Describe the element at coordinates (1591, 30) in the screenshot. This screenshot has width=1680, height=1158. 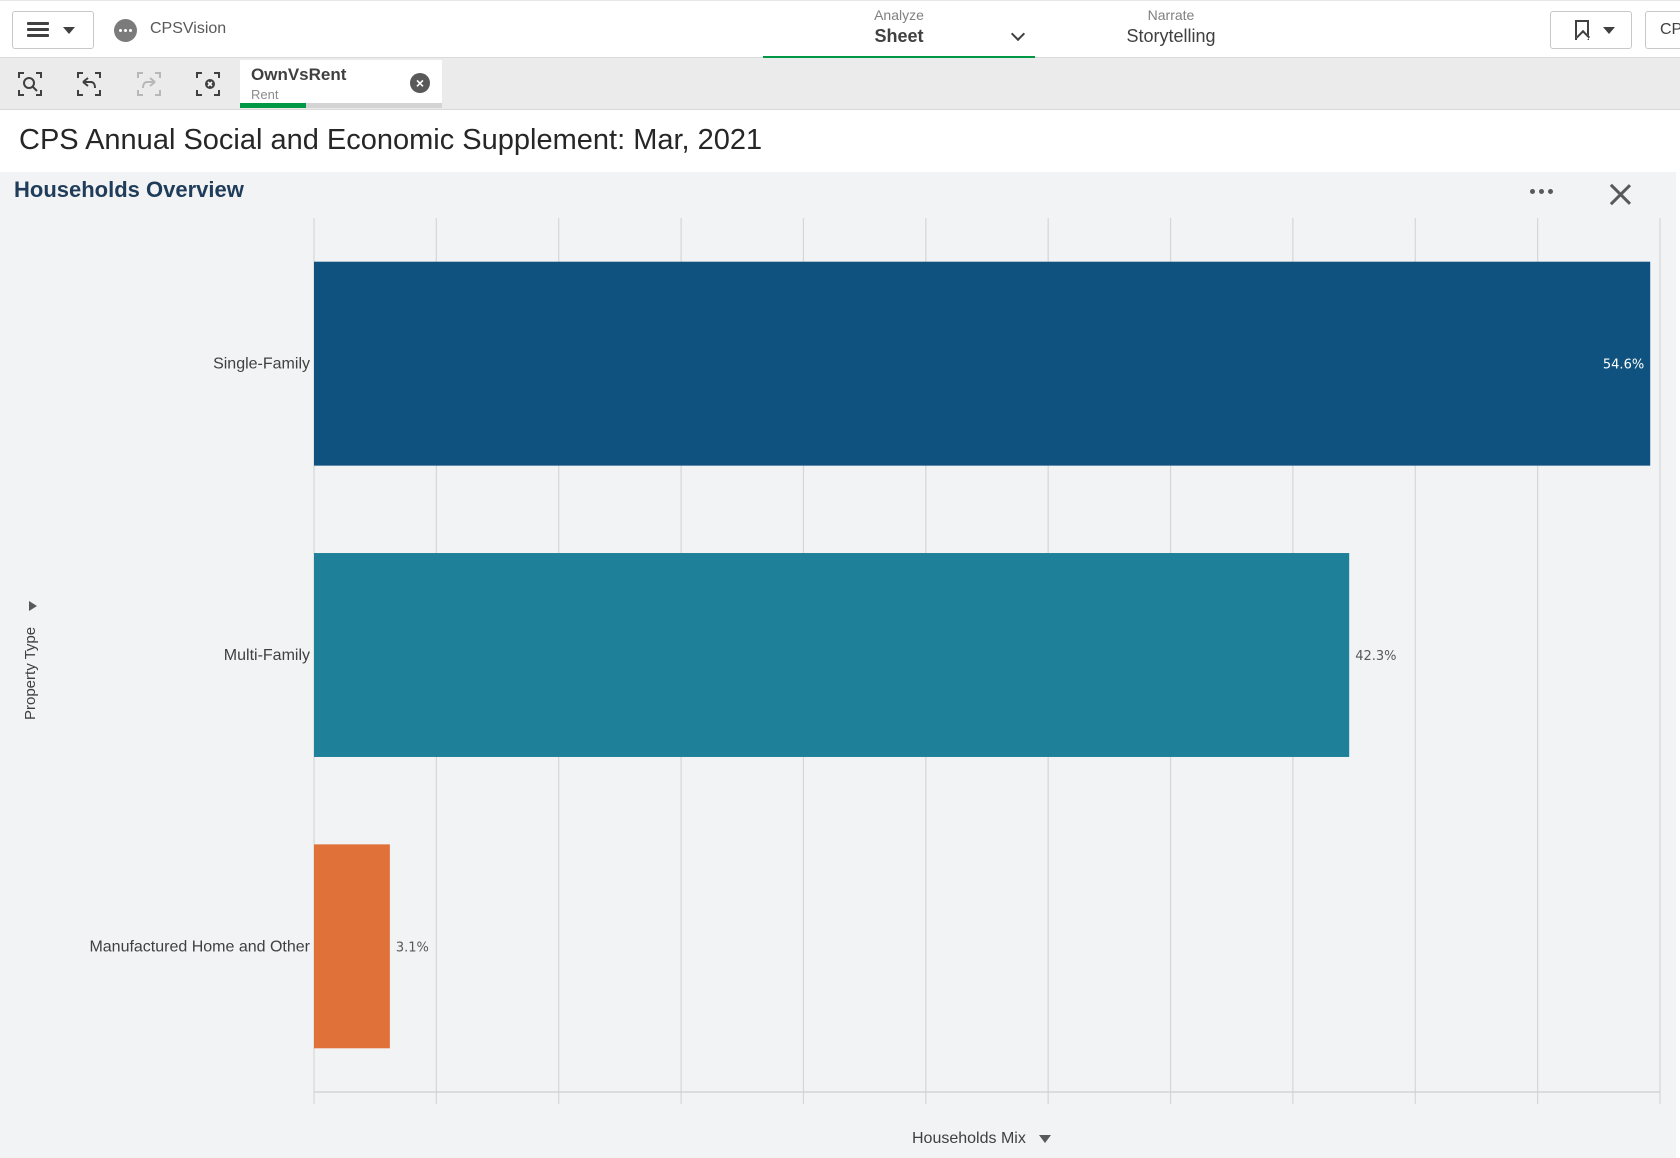
I see `bookmarks-button` at that location.